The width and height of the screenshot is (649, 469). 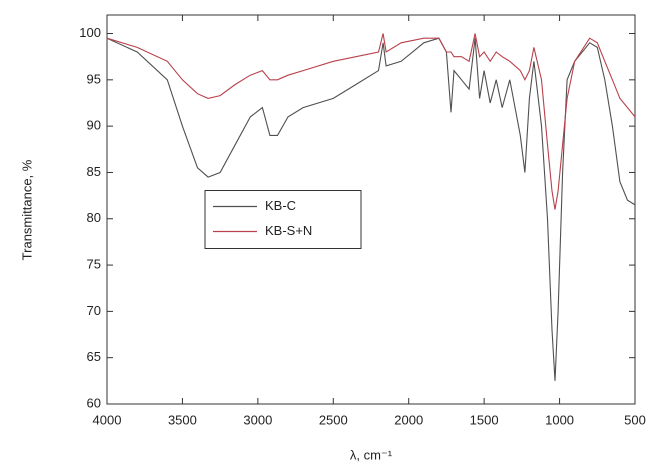 What do you see at coordinates (182, 419) in the screenshot?
I see `x-tick-label: 3500` at bounding box center [182, 419].